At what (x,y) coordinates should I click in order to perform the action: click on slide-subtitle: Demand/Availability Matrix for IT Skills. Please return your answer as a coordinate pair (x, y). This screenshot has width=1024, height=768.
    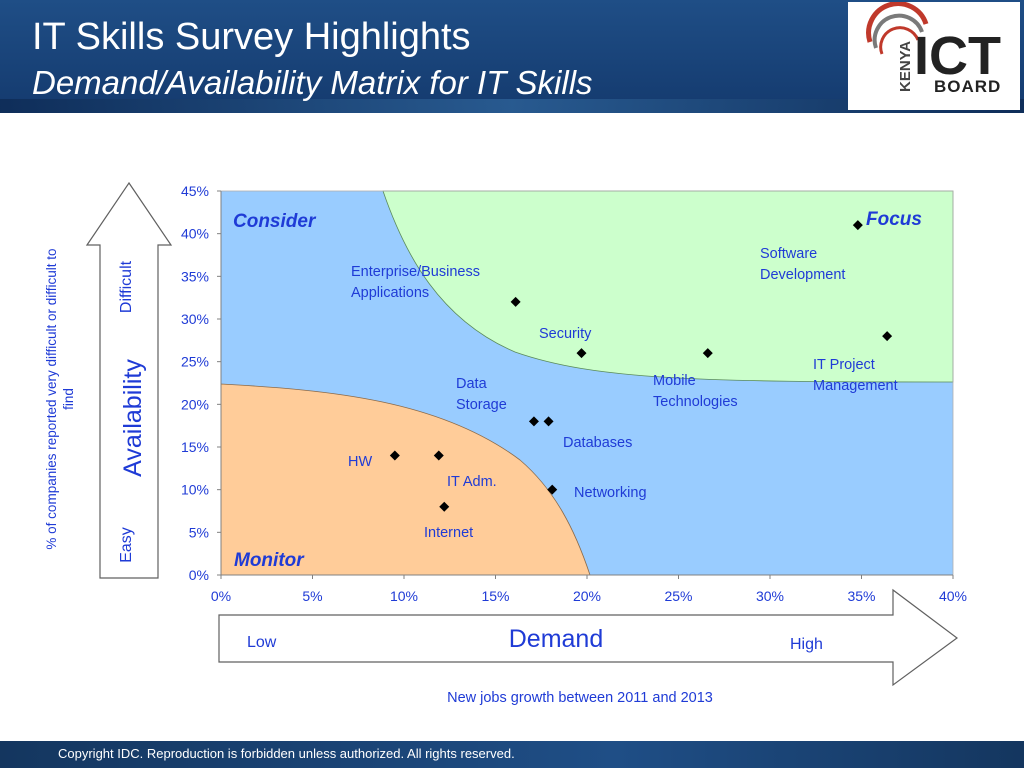
    Looking at the image, I should click on (312, 82).